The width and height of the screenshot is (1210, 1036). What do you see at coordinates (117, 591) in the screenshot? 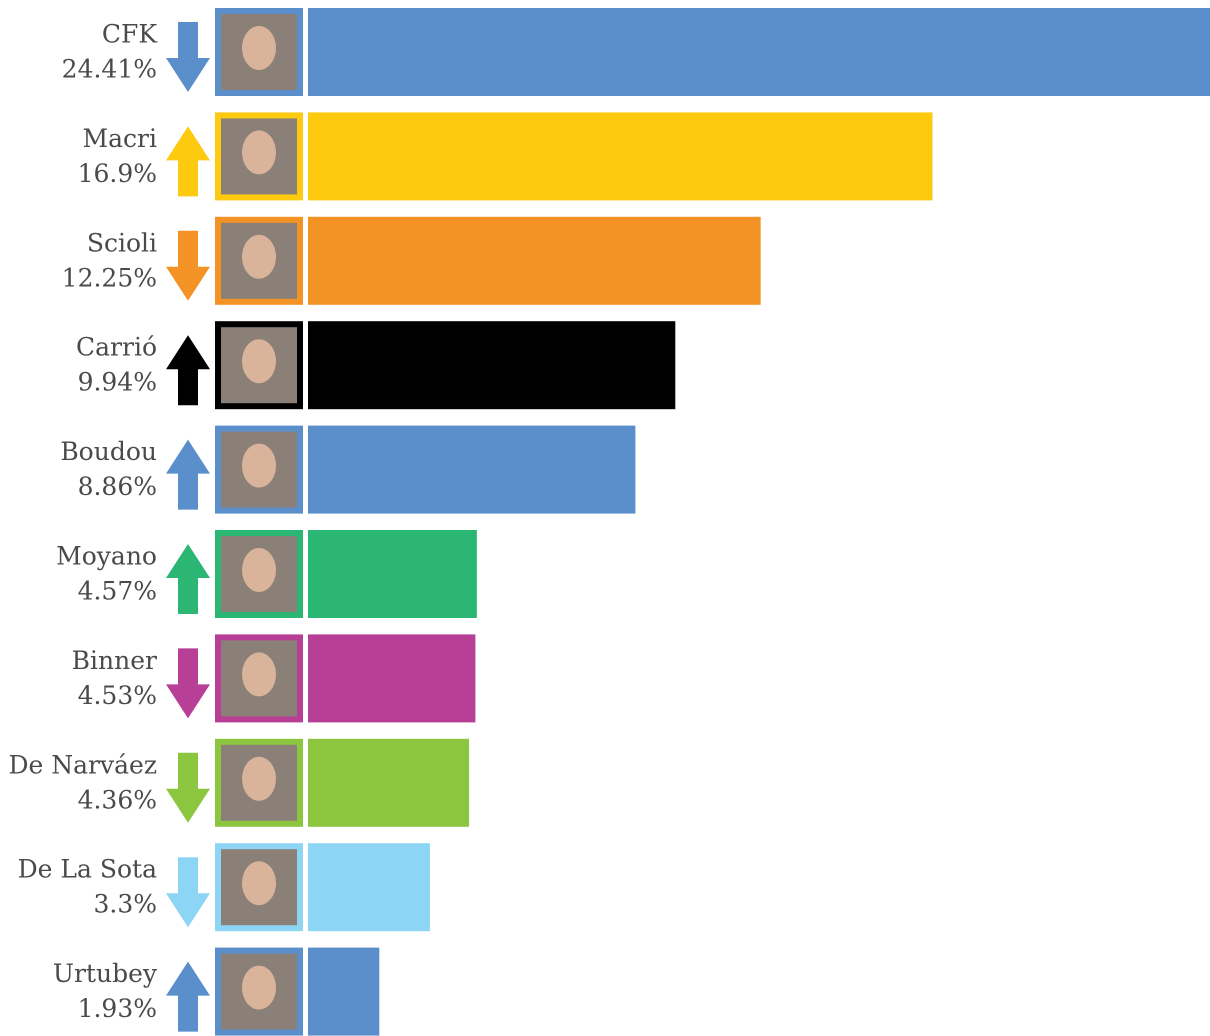
I see `value-label: 4.57%` at bounding box center [117, 591].